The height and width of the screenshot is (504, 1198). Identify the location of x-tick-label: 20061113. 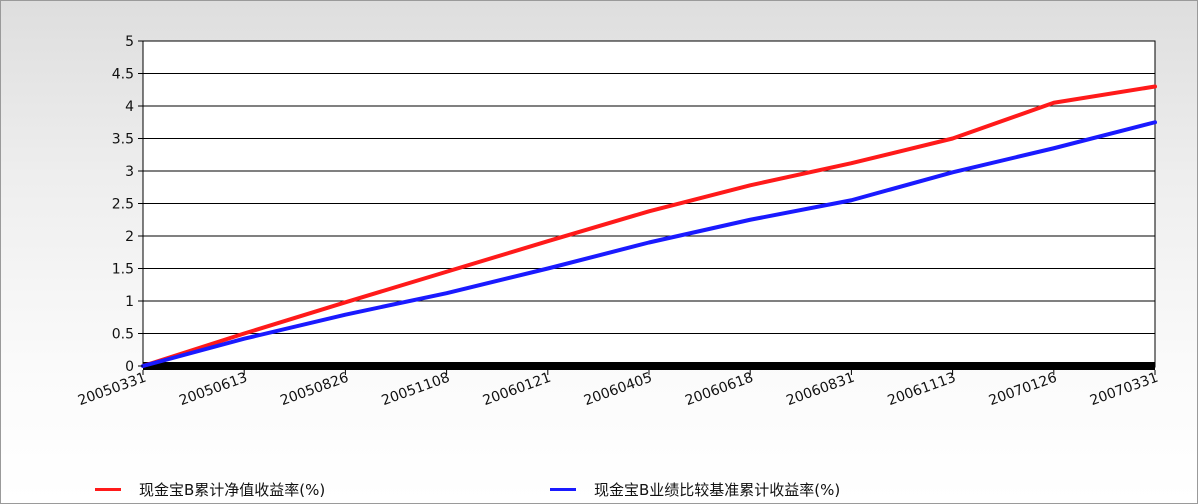
(922, 389).